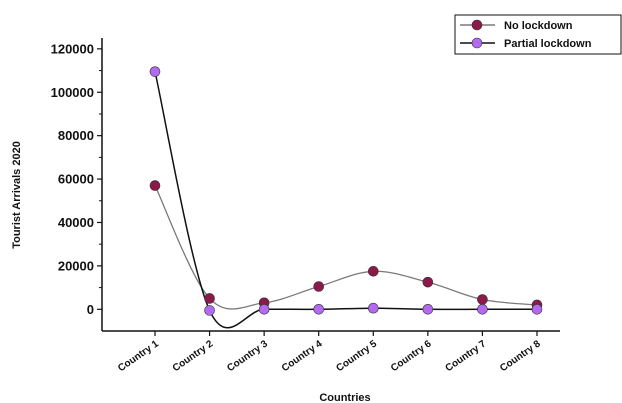 The width and height of the screenshot is (622, 403). What do you see at coordinates (90, 309) in the screenshot?
I see `y-tick-label: 0` at bounding box center [90, 309].